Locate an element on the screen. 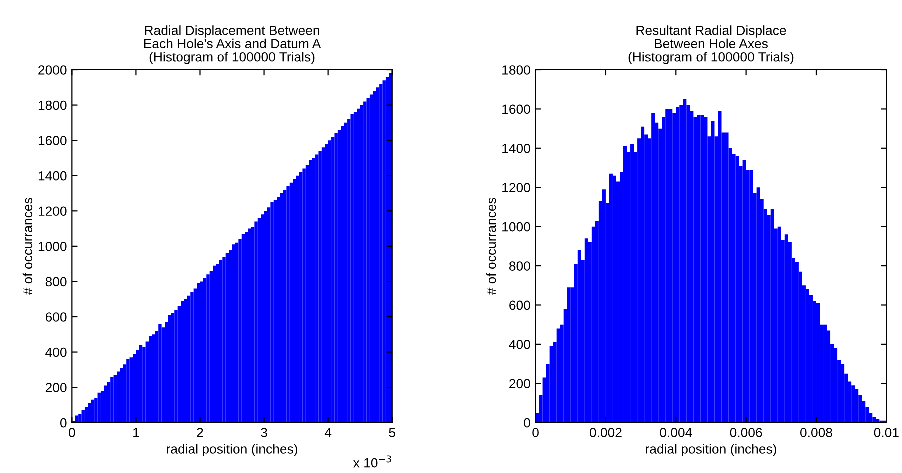  x-tick-label: 0.002 is located at coordinates (606, 433).